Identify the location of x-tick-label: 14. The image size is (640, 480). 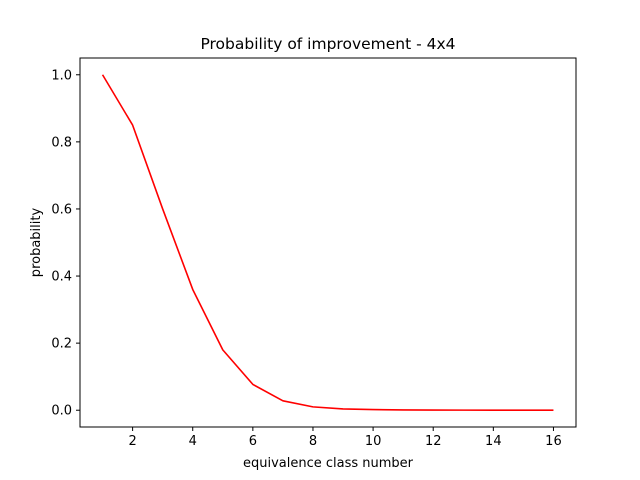
(493, 441).